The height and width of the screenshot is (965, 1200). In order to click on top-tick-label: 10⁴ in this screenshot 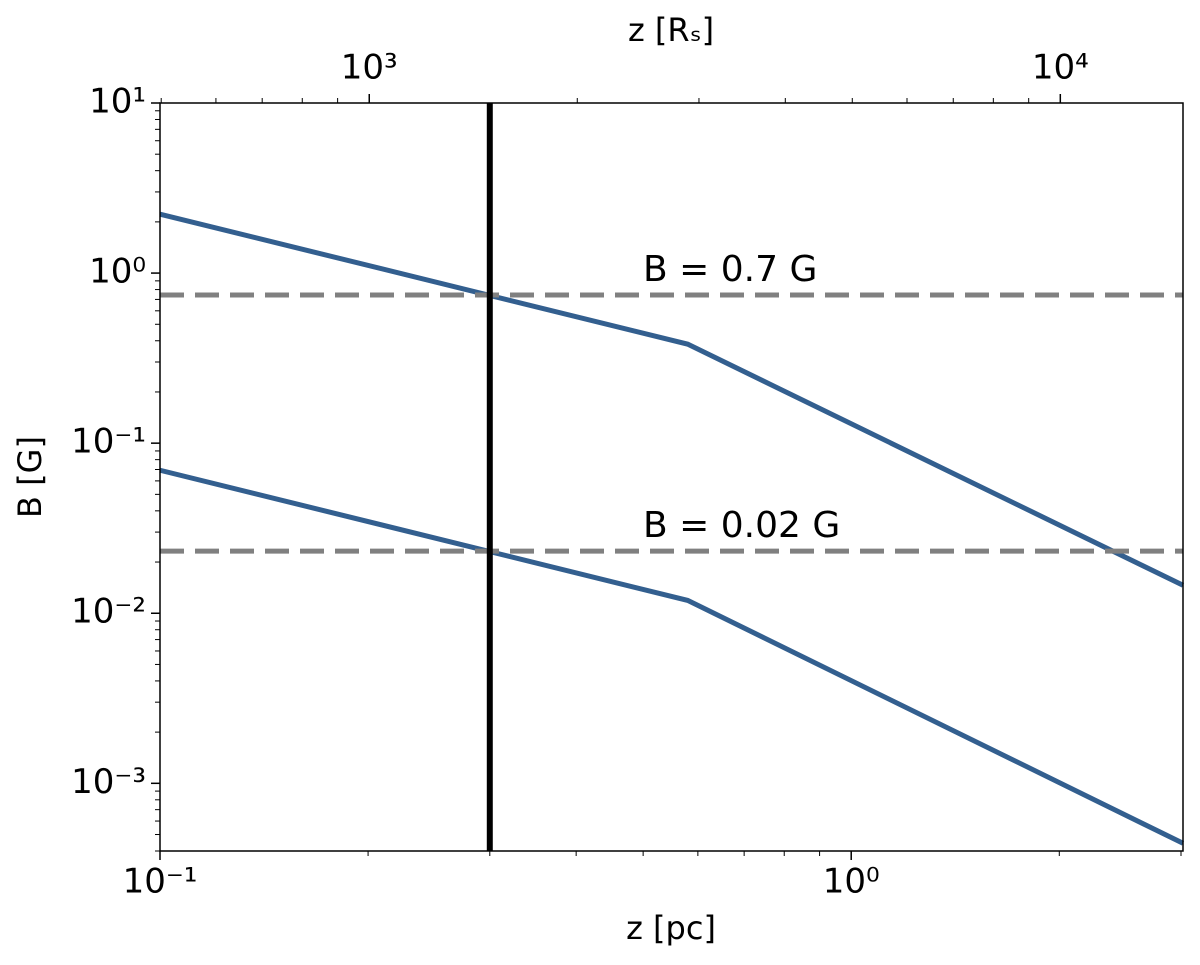, I will do `click(1060, 68)`.